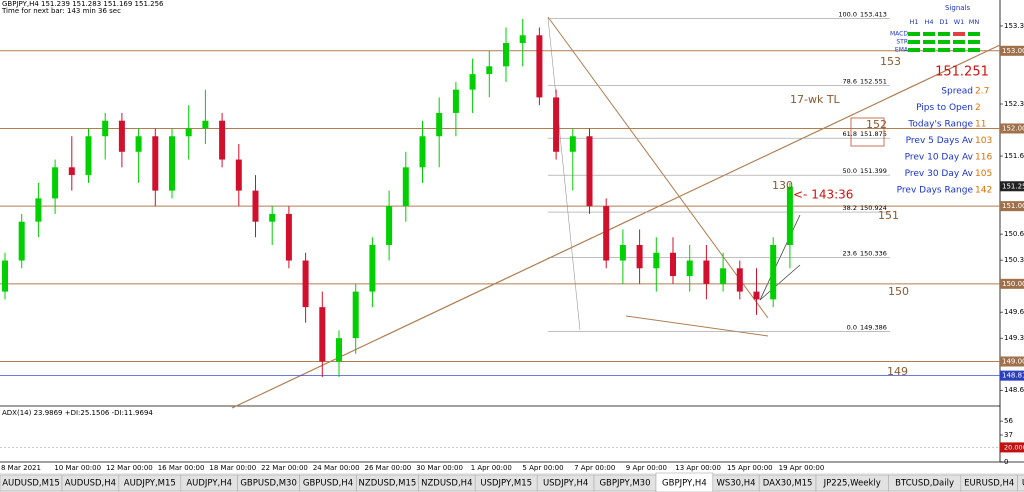  I want to click on info-value: 142, so click(983, 191).